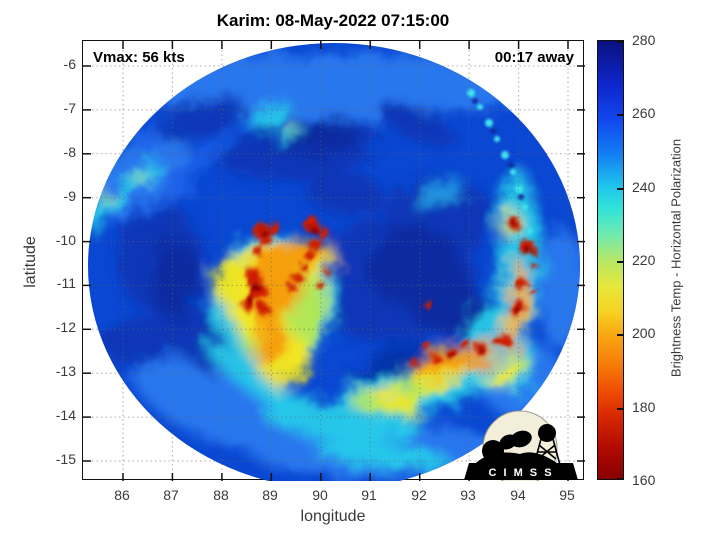 This screenshot has height=540, width=720. Describe the element at coordinates (65, 371) in the screenshot. I see `y-tick: -13` at that location.